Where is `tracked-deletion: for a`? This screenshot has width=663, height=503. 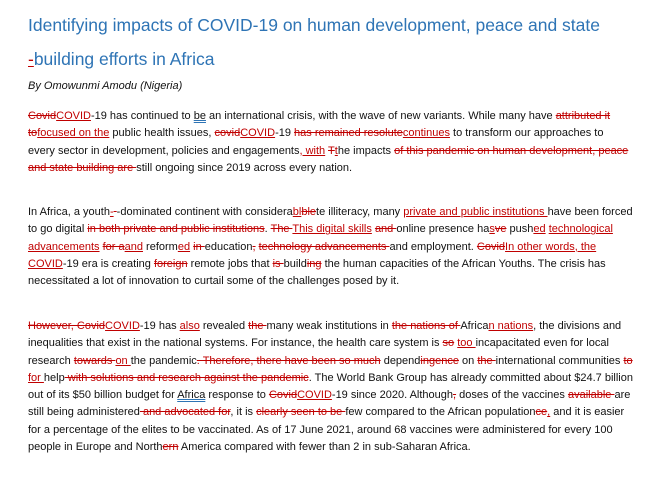 tracked-deletion: for a is located at coordinates (113, 246).